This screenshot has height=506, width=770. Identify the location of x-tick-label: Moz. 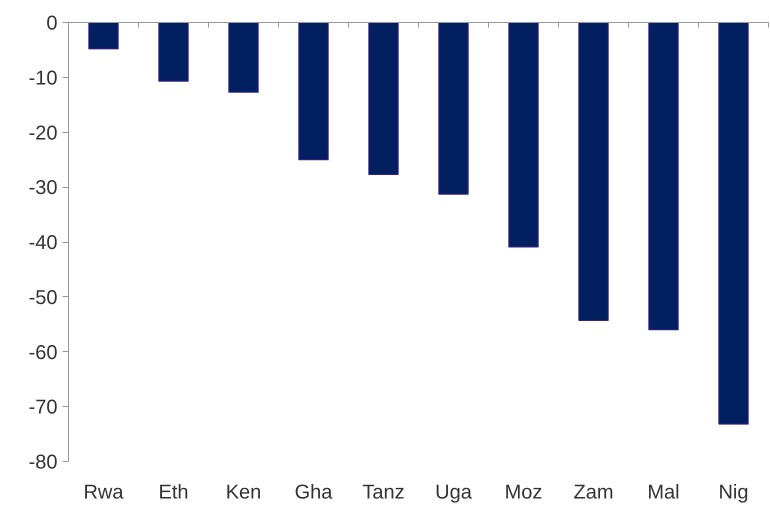
(523, 493).